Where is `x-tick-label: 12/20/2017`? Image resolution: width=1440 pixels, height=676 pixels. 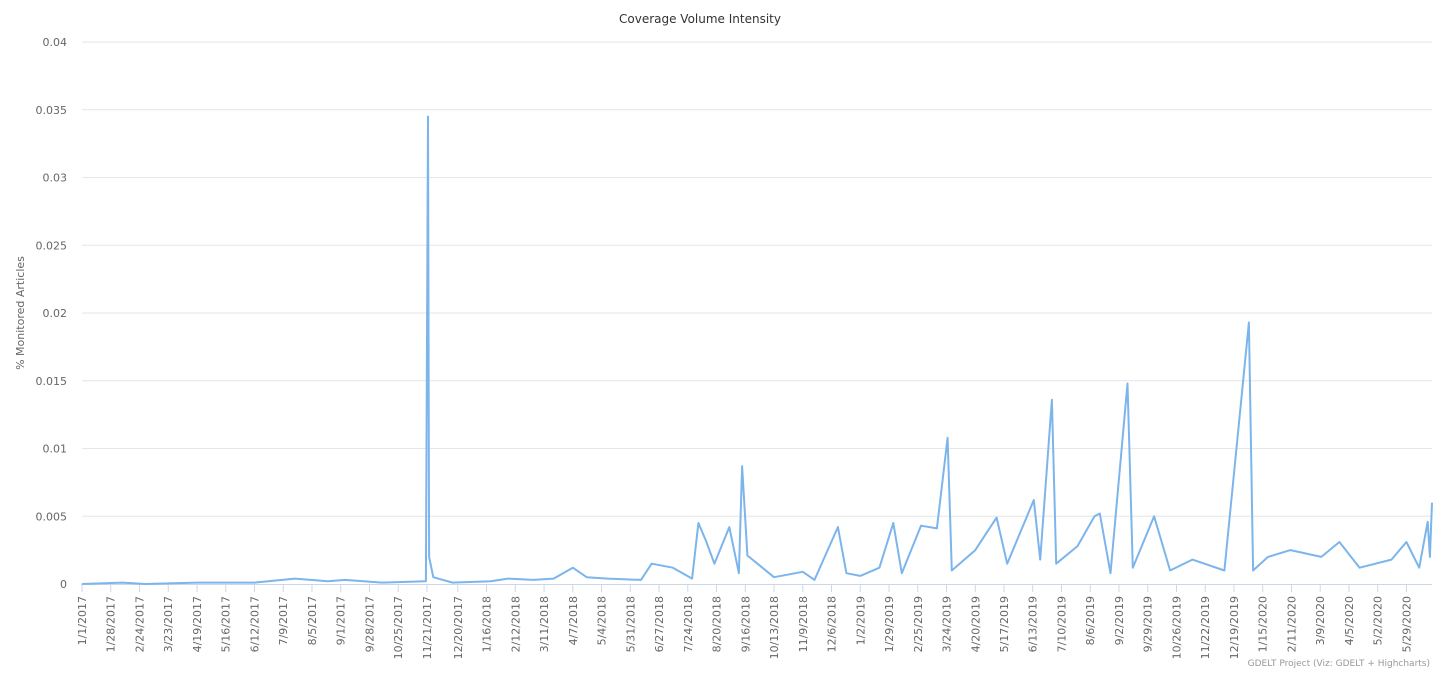
x-tick-label: 12/20/2017 is located at coordinates (458, 627).